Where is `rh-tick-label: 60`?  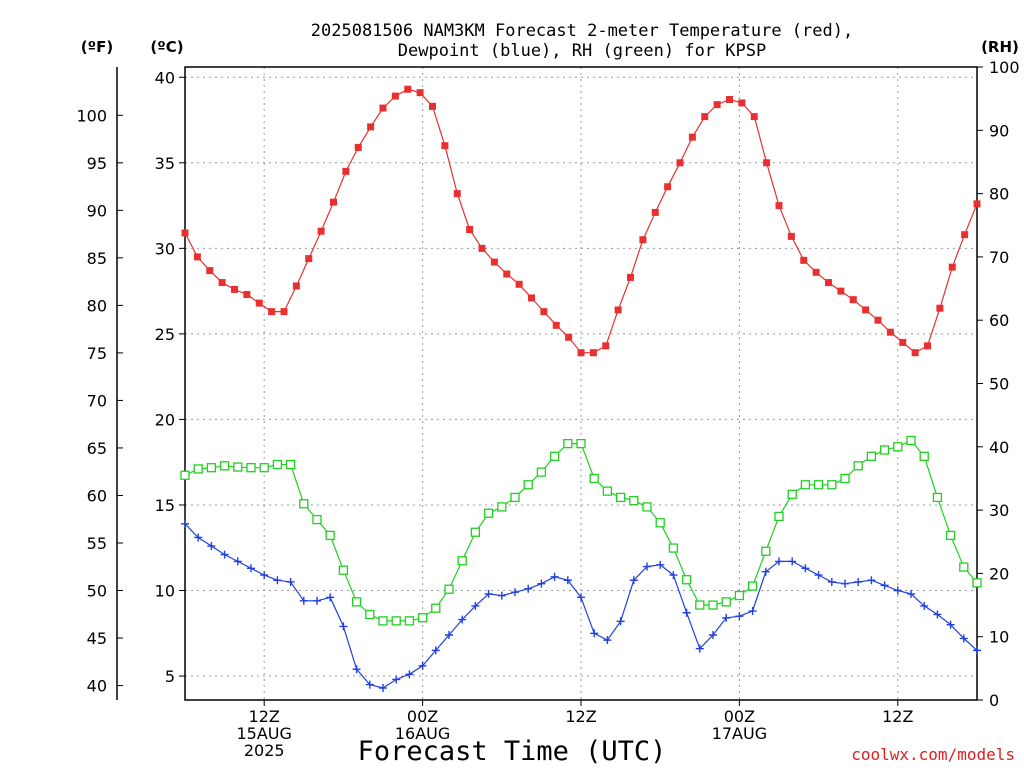 rh-tick-label: 60 is located at coordinates (999, 320).